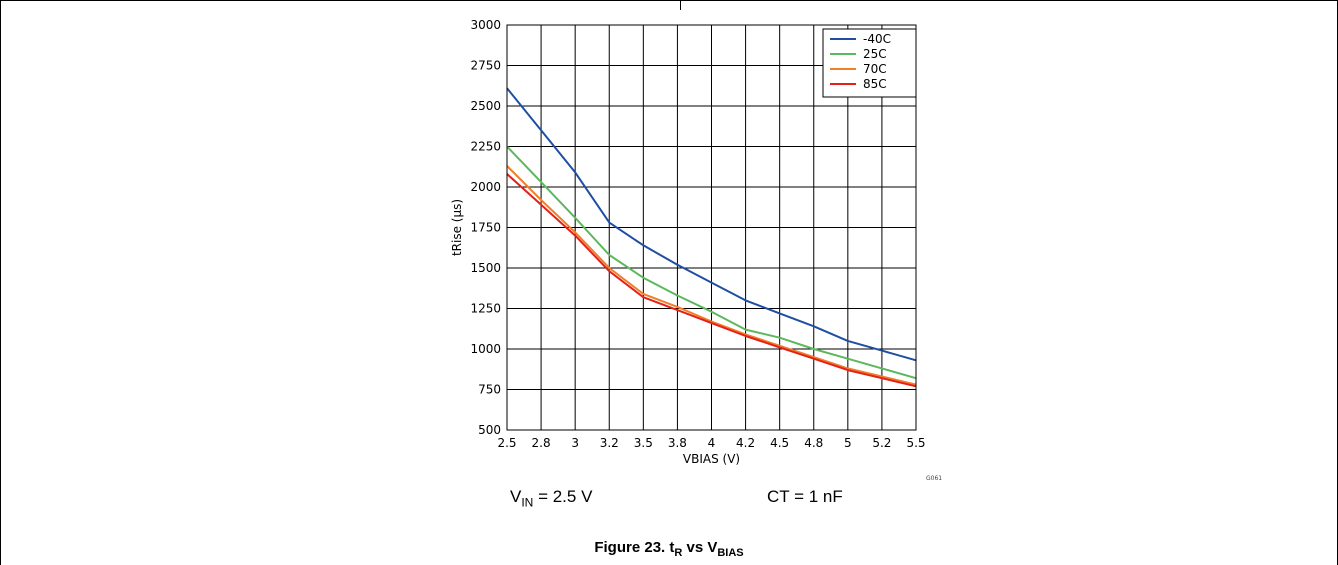  What do you see at coordinates (0, 282) in the screenshot?
I see `frame-left-line` at bounding box center [0, 282].